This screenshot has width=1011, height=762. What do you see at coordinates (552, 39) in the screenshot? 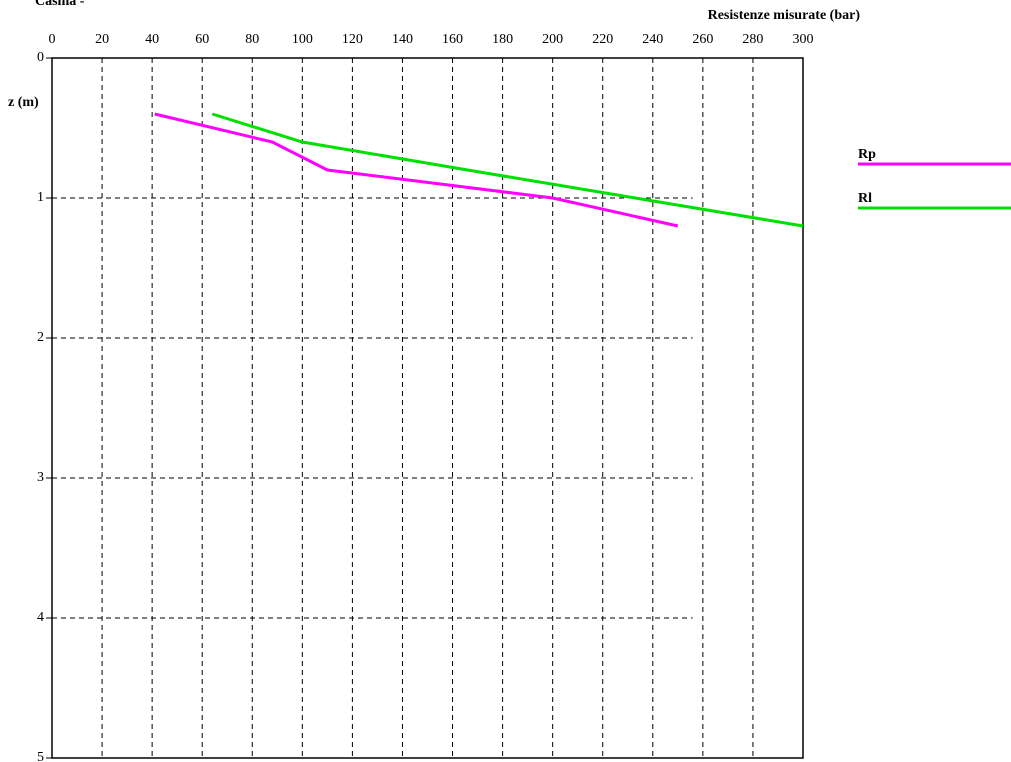
I see `x-tick-label: 200` at bounding box center [552, 39].